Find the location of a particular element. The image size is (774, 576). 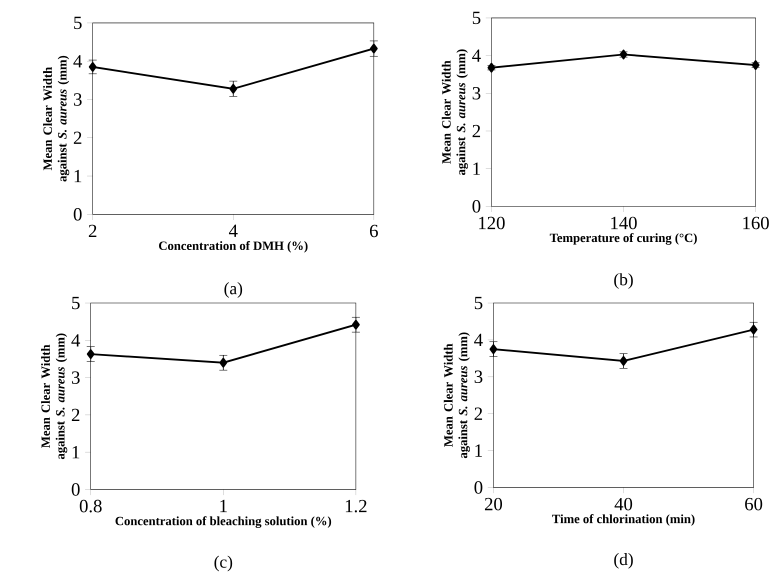

x-tick-label: 60 is located at coordinates (753, 504).